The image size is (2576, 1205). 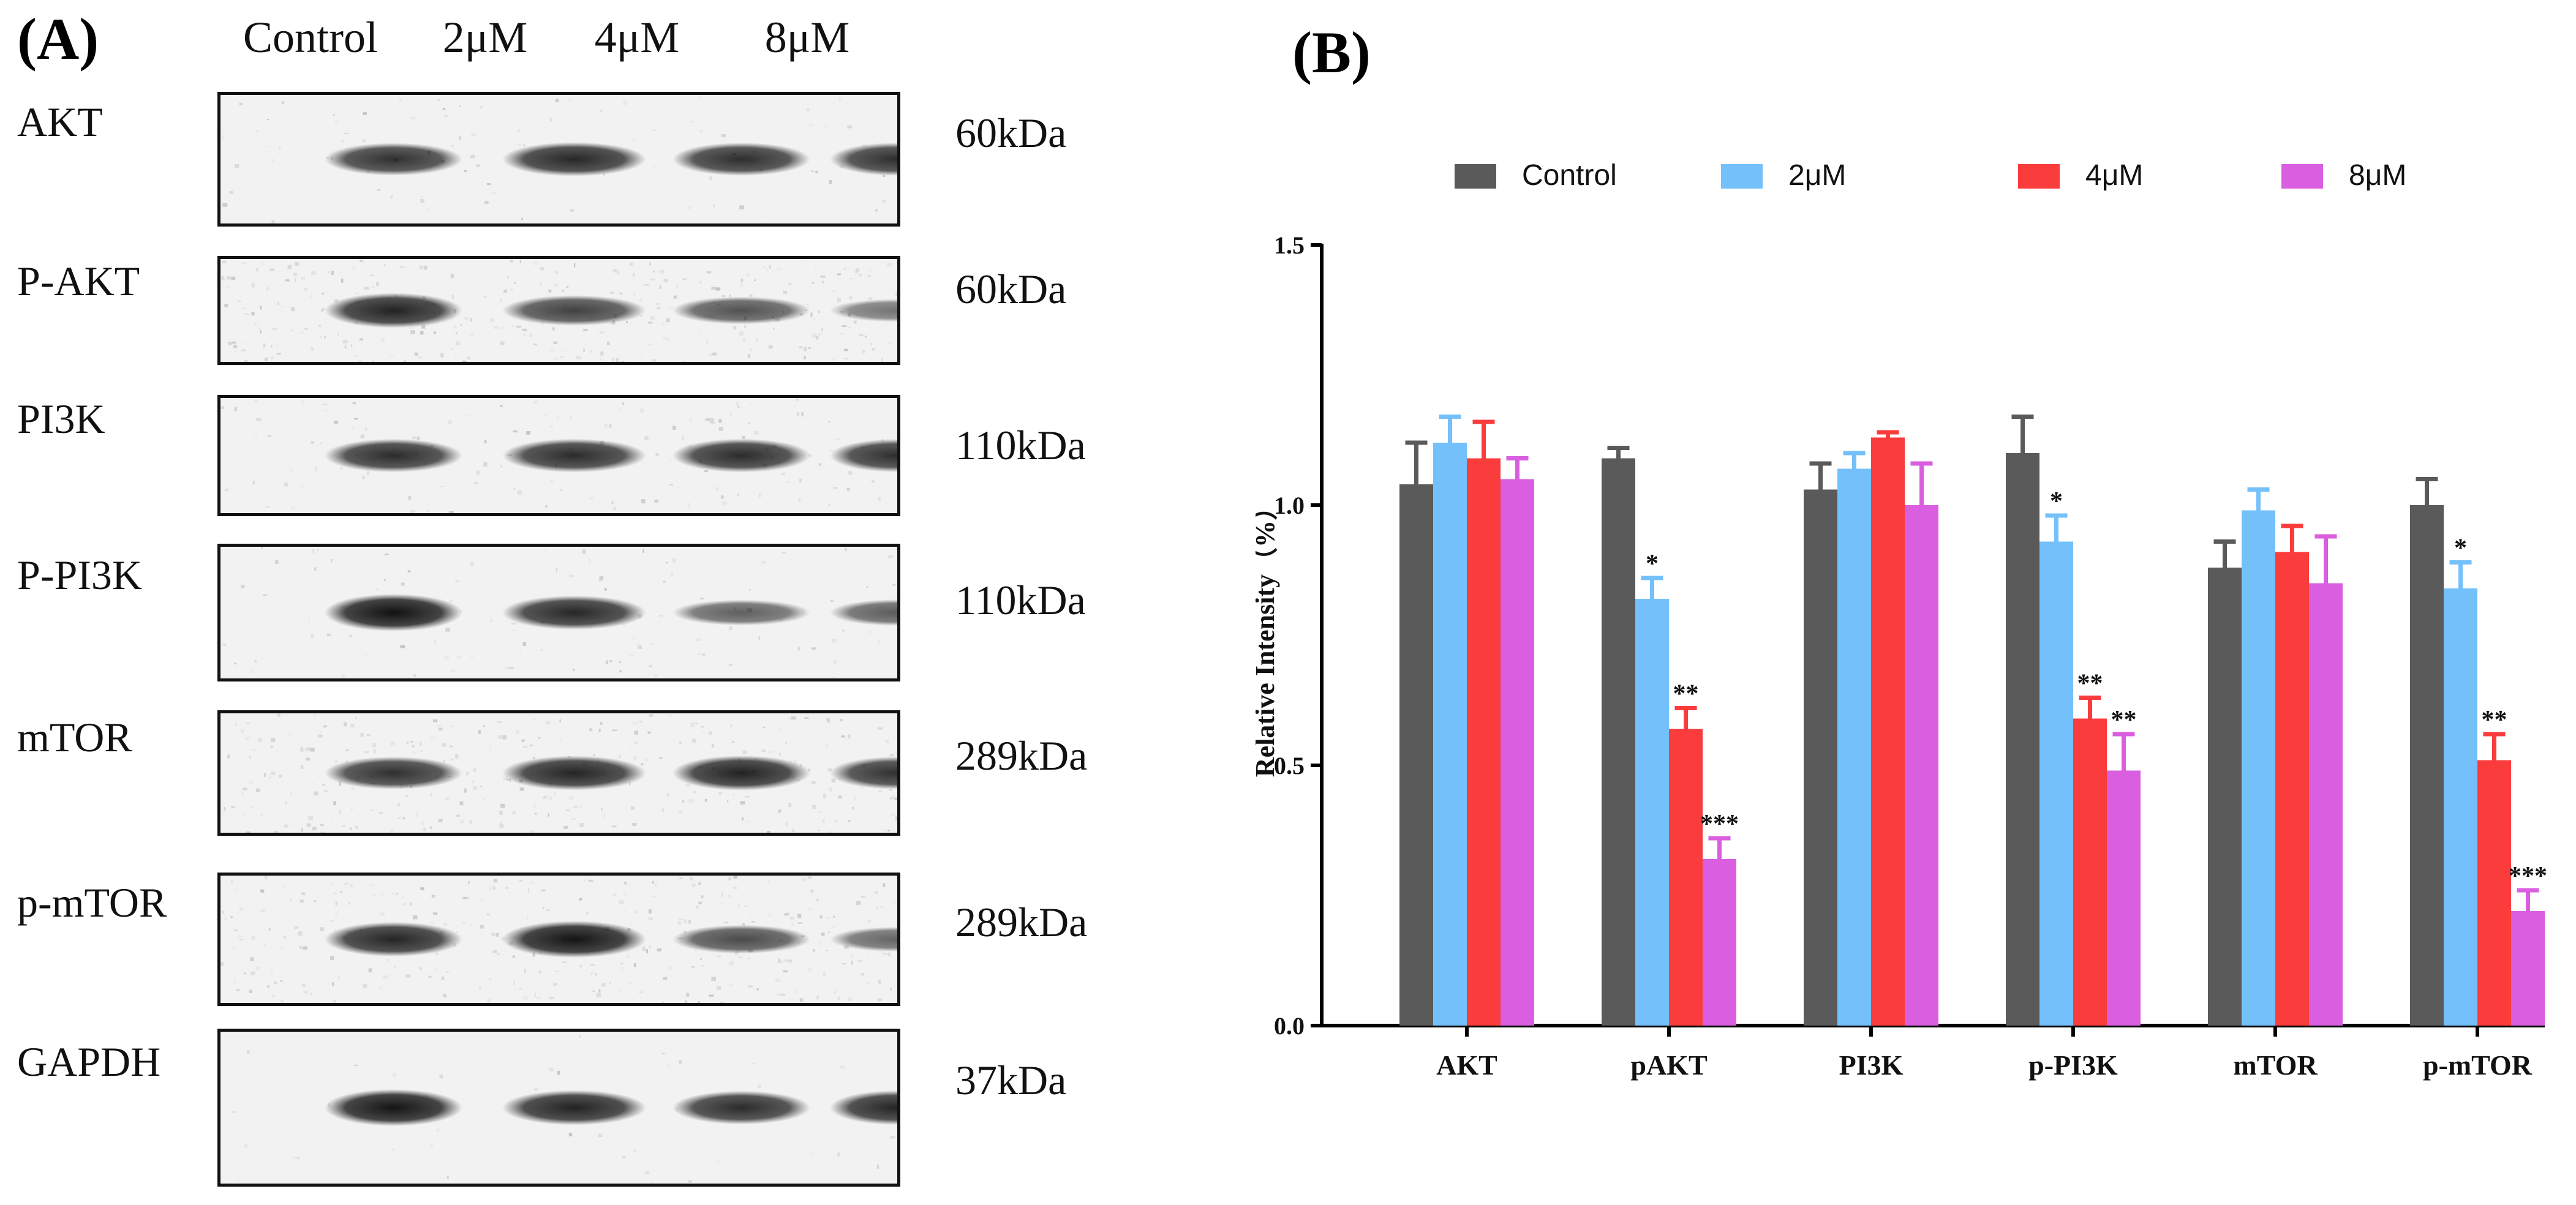 What do you see at coordinates (2494, 893) in the screenshot?
I see `bar-4M-p-mTOR` at bounding box center [2494, 893].